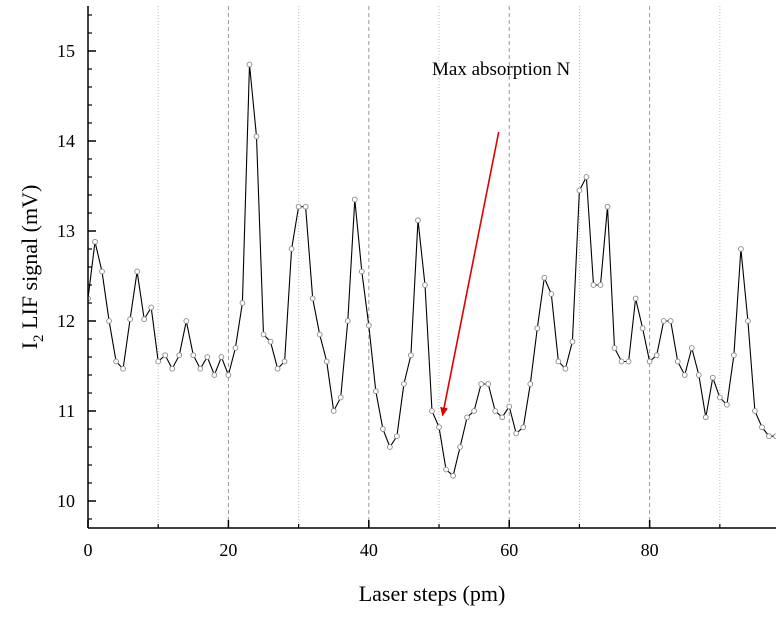 The width and height of the screenshot is (776, 617). I want to click on y-tick-label: 14, so click(66, 141).